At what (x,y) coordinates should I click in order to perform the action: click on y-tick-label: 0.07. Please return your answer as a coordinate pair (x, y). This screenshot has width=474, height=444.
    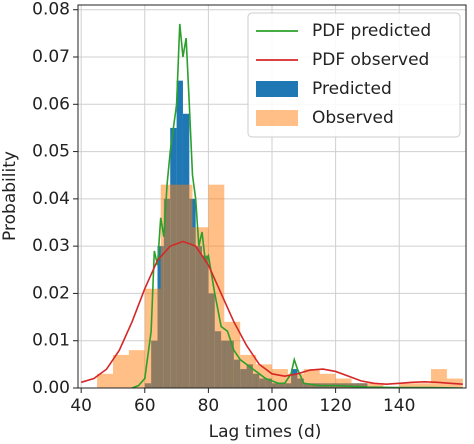
    Looking at the image, I should click on (51, 57).